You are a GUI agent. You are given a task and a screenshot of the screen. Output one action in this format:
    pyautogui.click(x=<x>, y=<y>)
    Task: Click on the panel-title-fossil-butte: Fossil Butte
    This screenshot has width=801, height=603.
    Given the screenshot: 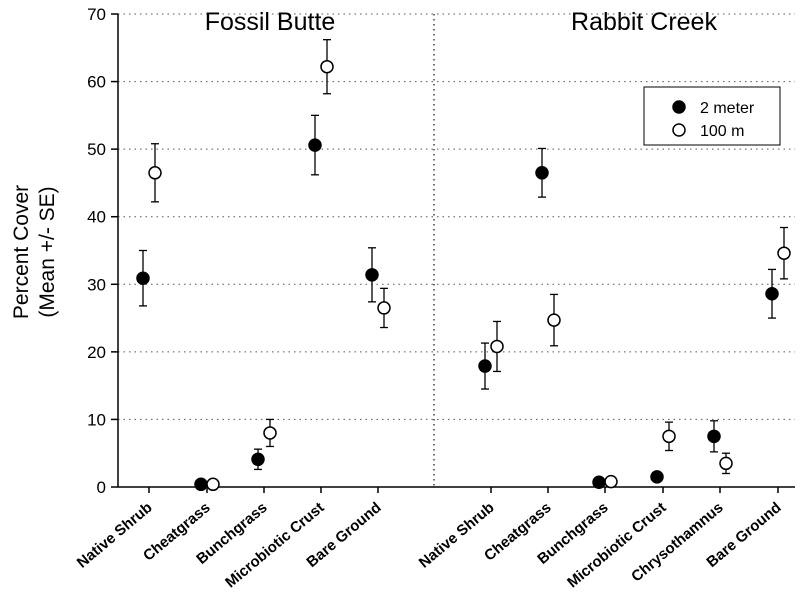 What is the action you would take?
    pyautogui.click(x=270, y=22)
    